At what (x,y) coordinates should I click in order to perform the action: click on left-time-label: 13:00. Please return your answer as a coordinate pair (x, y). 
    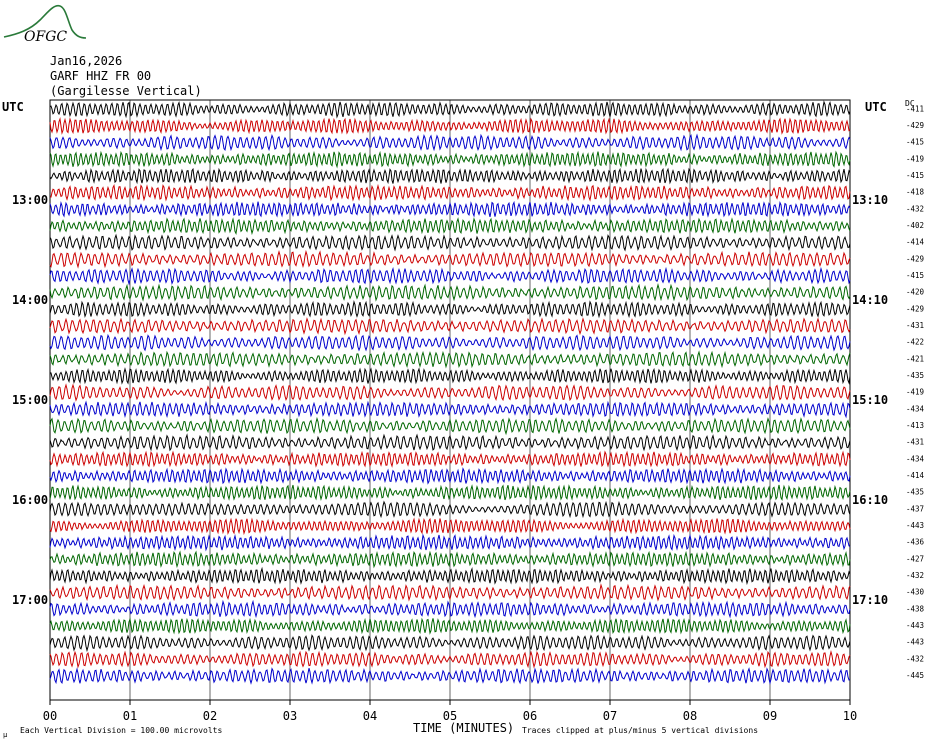
    Looking at the image, I should click on (30, 200).